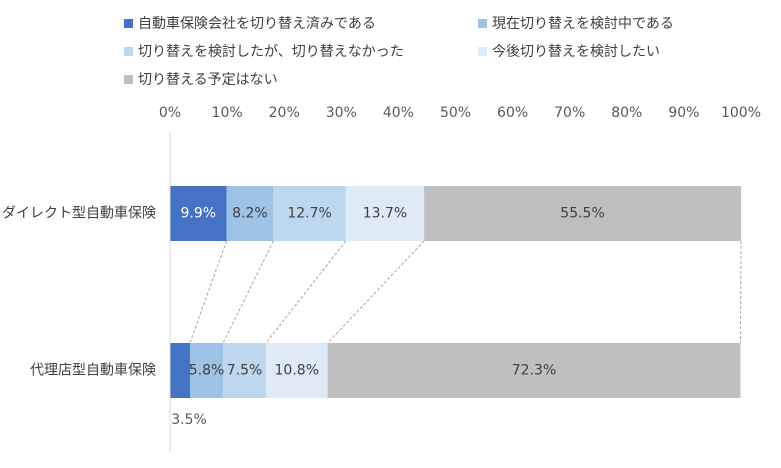  Describe the element at coordinates (93, 370) in the screenshot. I see `category-label: 代理店型自動車保険` at that location.